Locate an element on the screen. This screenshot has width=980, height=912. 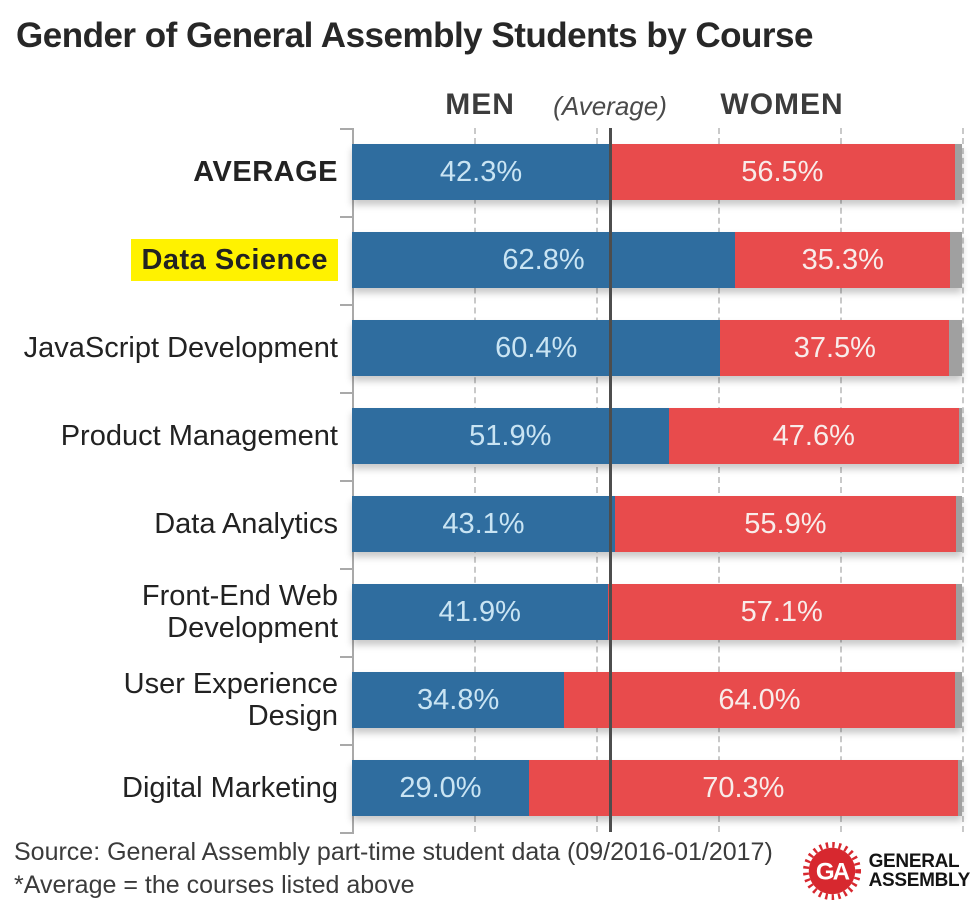
bar-track: 29.0% 70.3% is located at coordinates (657, 788).